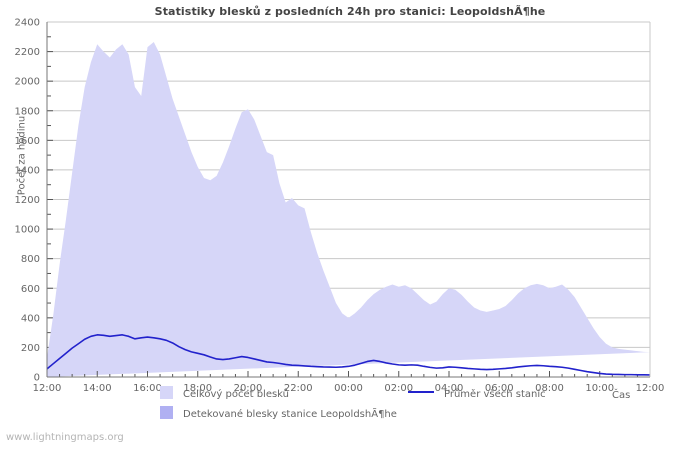 The image size is (700, 450). I want to click on svg-text: 600, so click(30, 289).